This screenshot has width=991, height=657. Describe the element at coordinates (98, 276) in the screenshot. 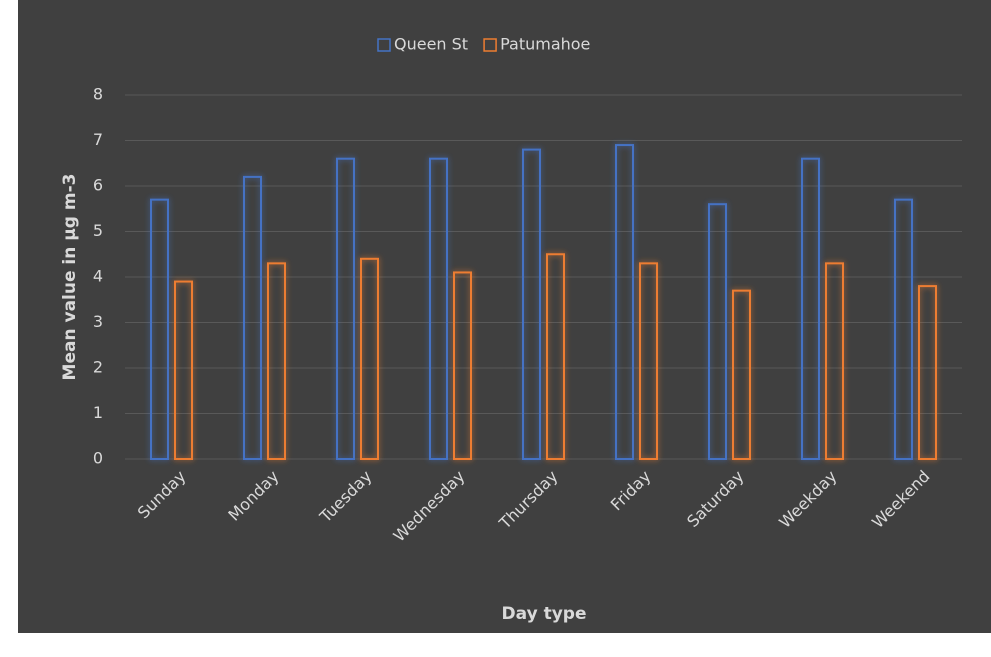

I see `y-tick-label: 4` at that location.